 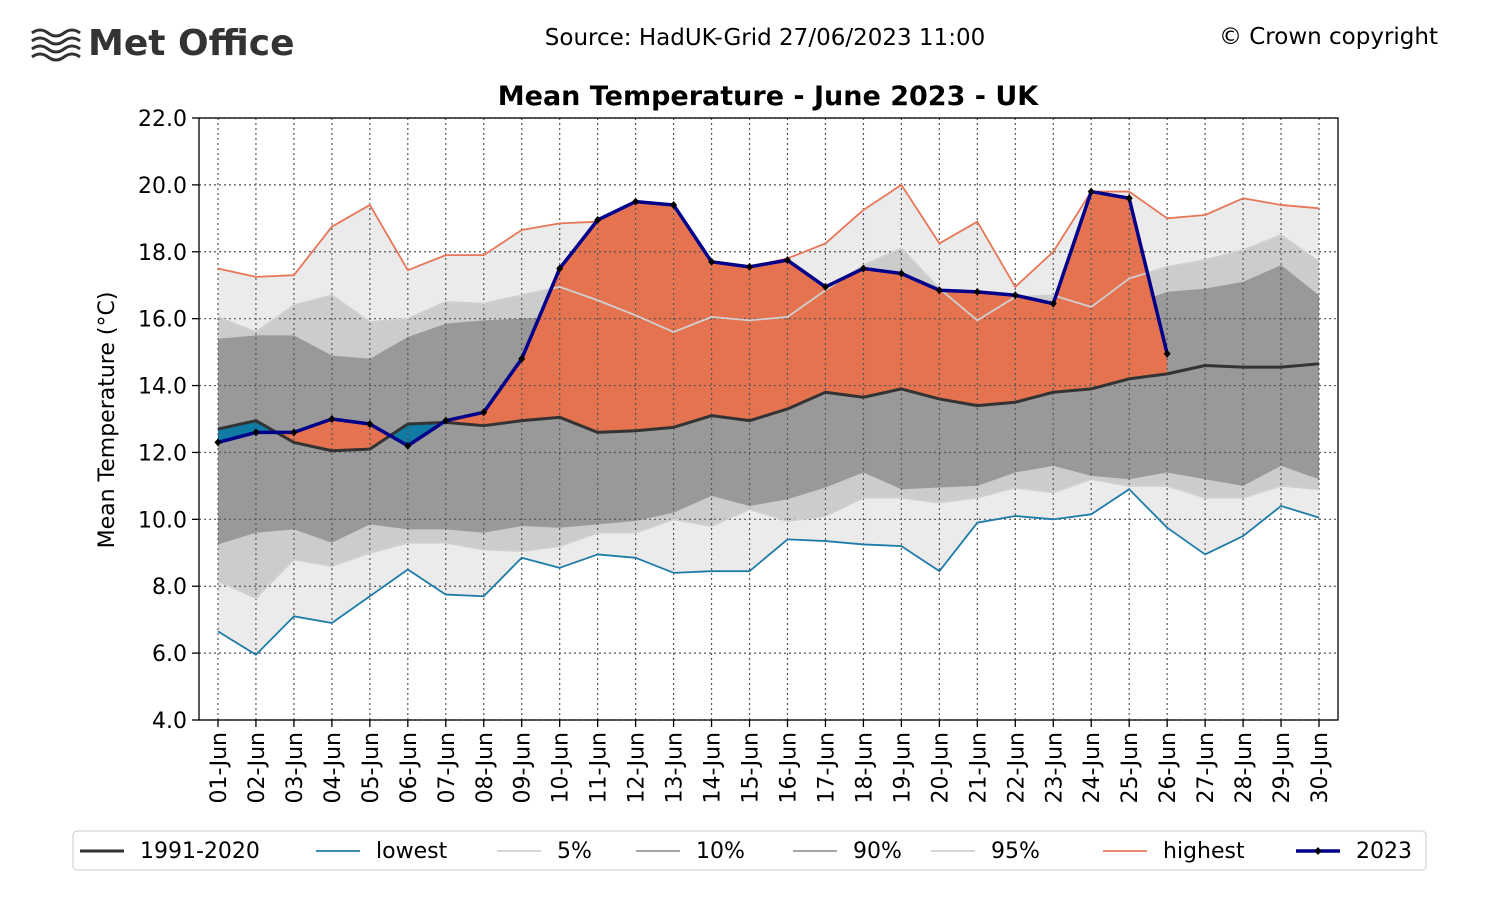 I want to click on legend-label: highest, so click(x=1204, y=851).